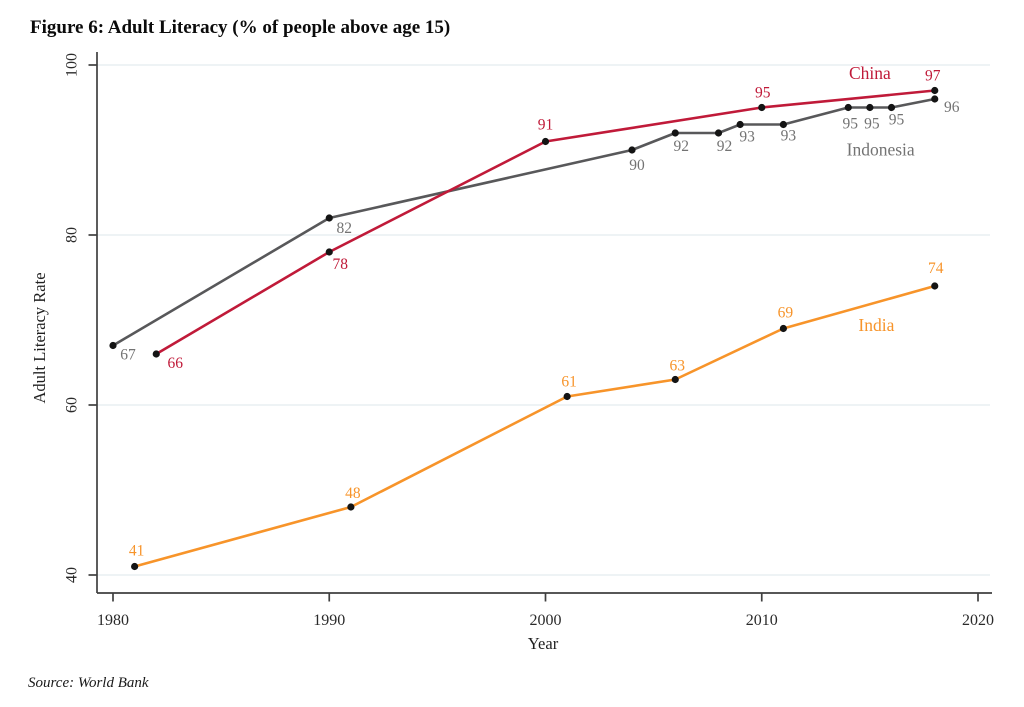  I want to click on india-point-1991, so click(351, 507).